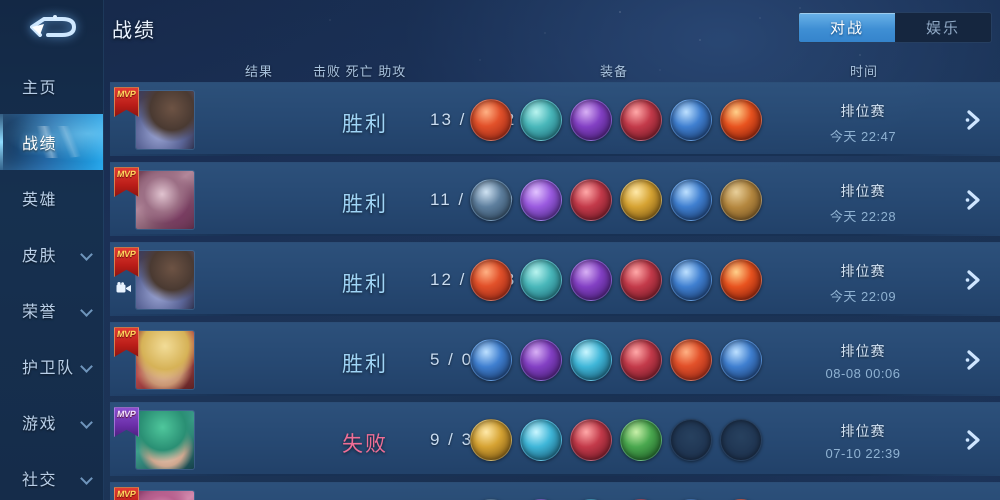  What do you see at coordinates (51, 422) in the screenshot?
I see `sidebar-item-6: 游戏` at bounding box center [51, 422].